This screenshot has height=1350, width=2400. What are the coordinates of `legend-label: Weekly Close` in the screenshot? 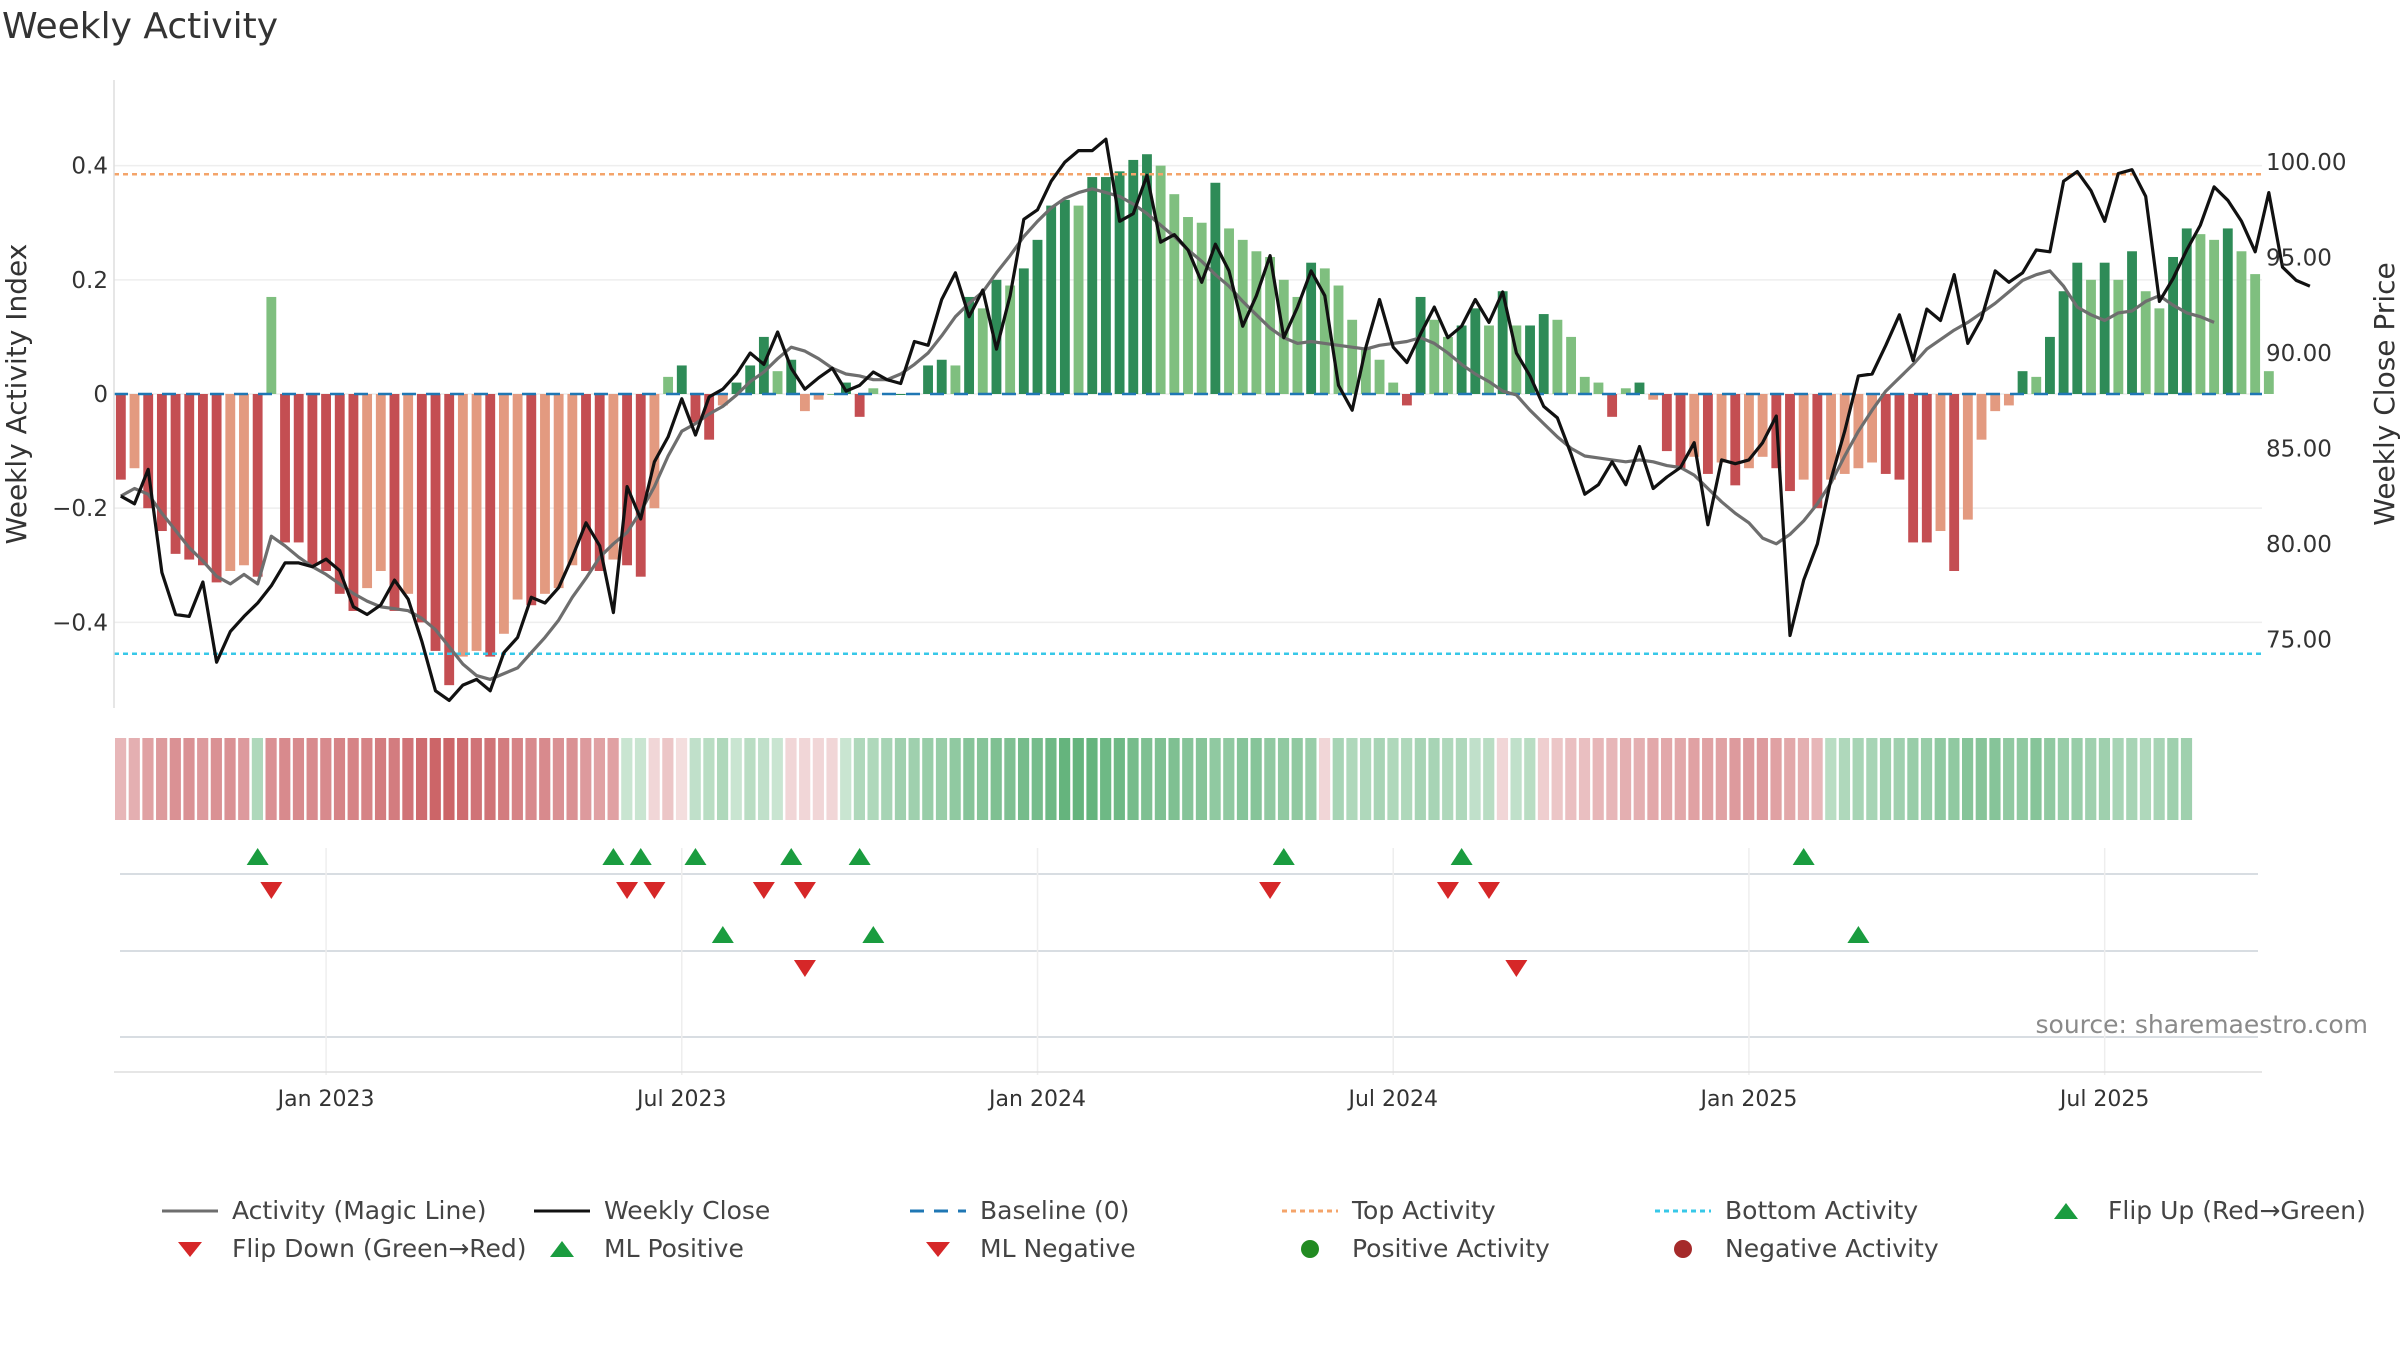 It's located at (687, 1210).